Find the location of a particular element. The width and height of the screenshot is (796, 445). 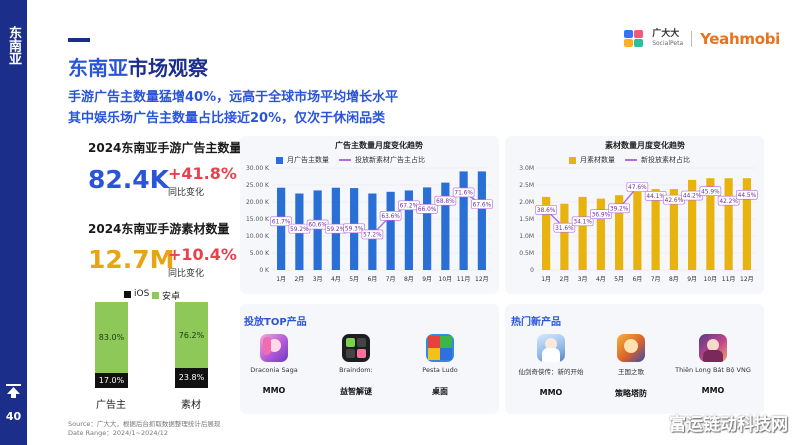

data-label: 42.2% is located at coordinates (728, 202).